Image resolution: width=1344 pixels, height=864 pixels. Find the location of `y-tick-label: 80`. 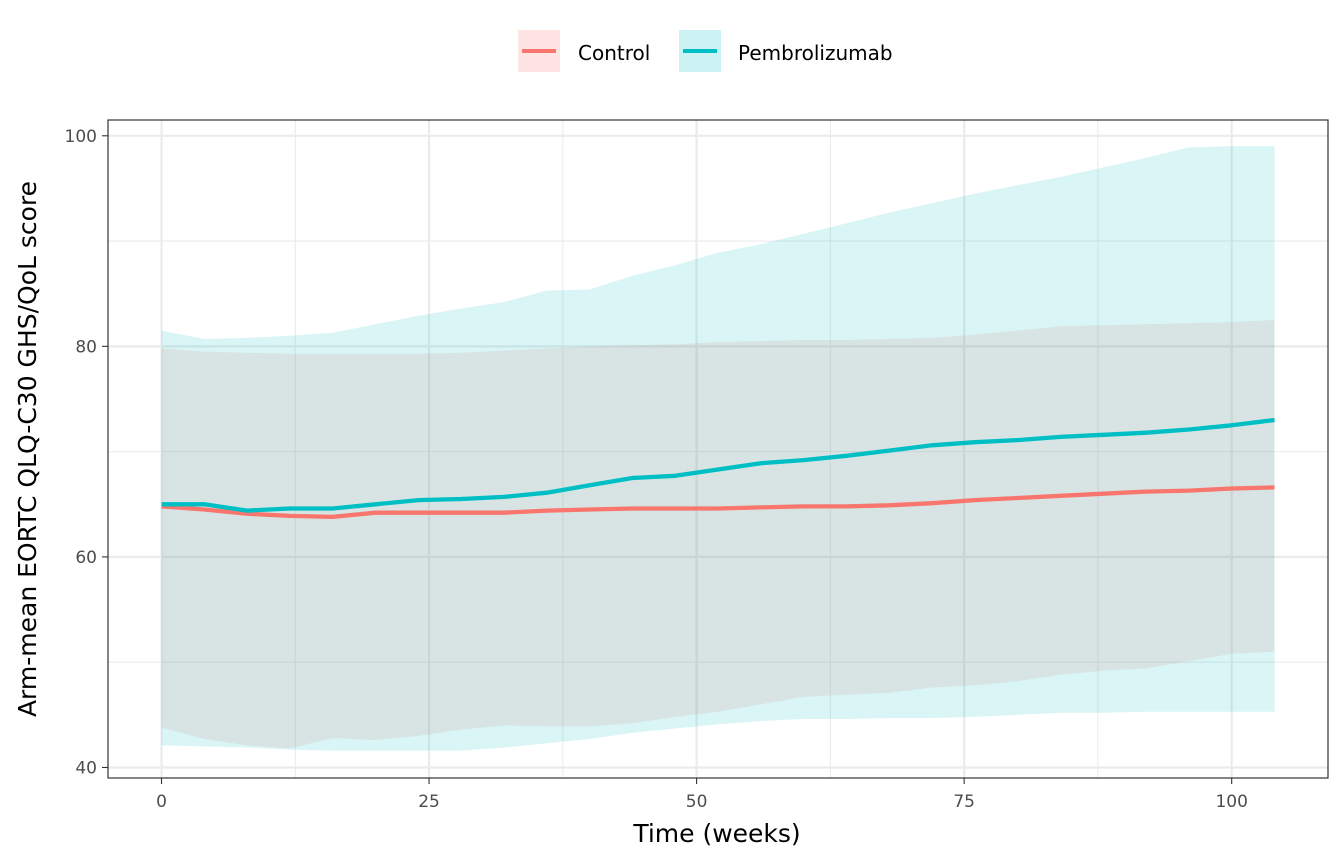

y-tick-label: 80 is located at coordinates (86, 347).